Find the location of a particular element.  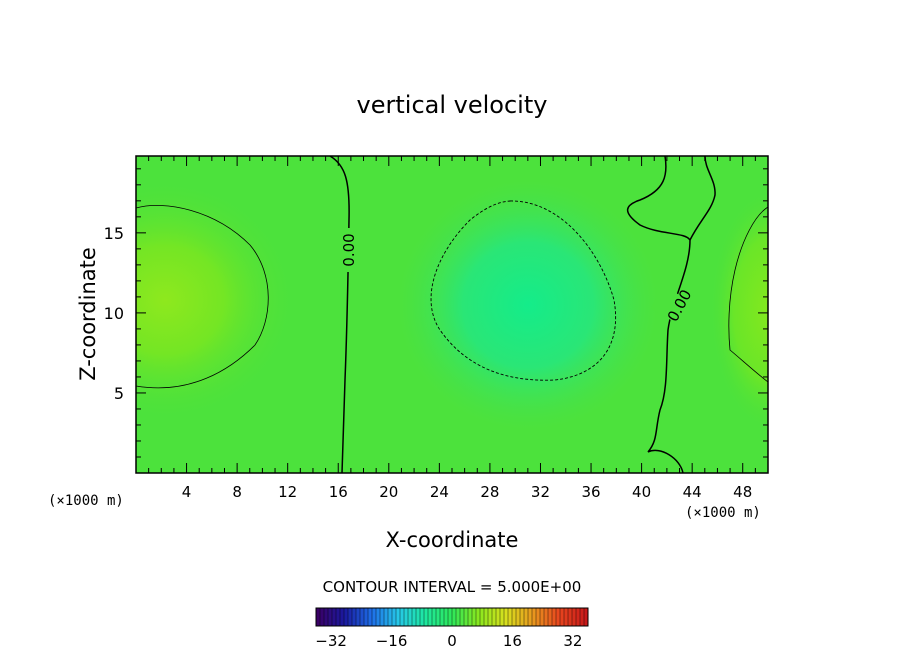

colorbar-tick-label: 16 is located at coordinates (512, 641).